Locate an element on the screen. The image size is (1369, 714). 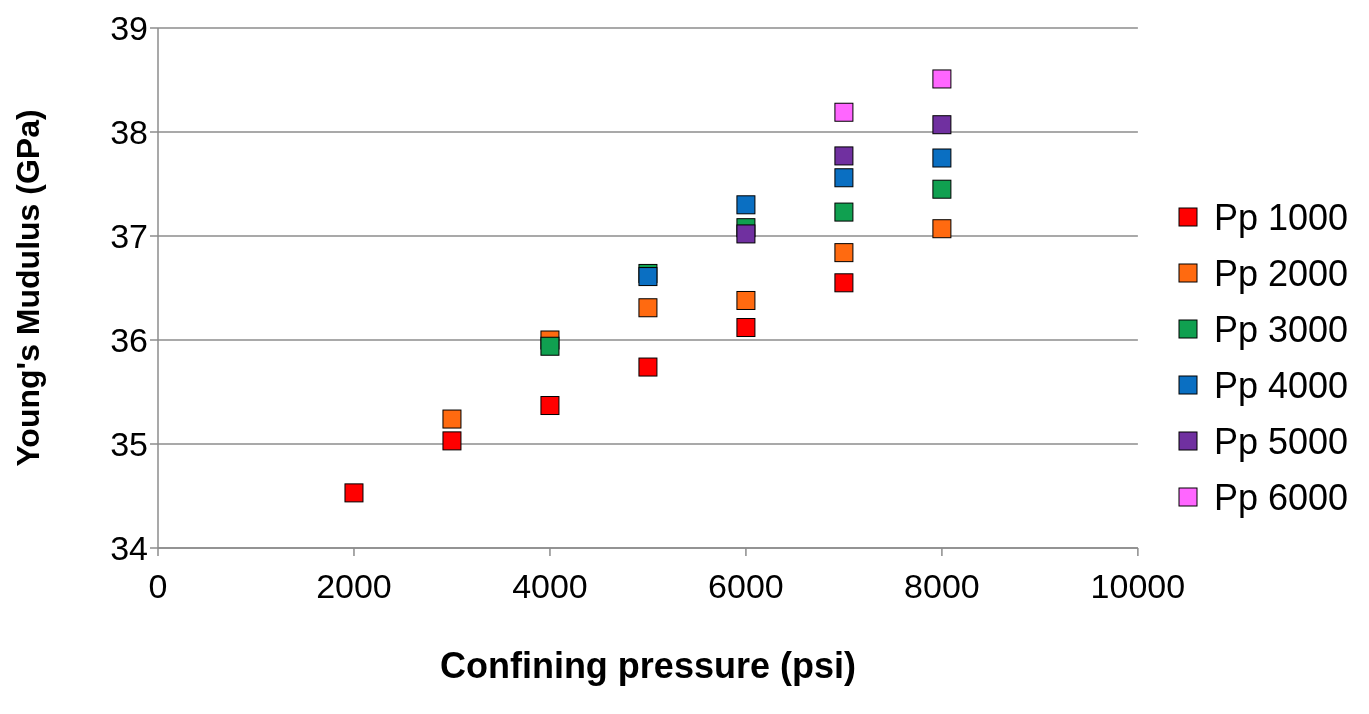
x-axis-title: Confining pressure (psi) is located at coordinates (647, 665).